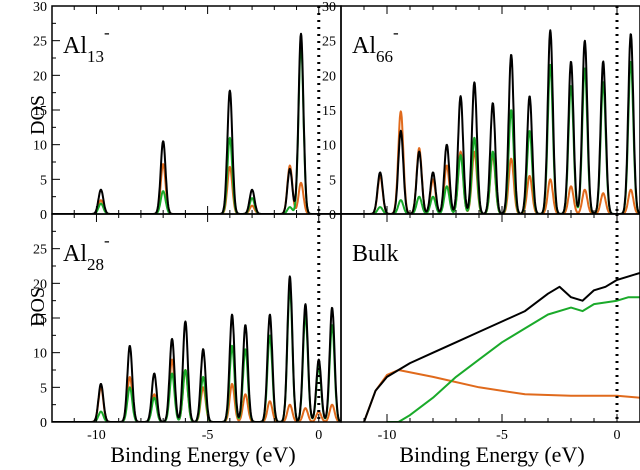 The image size is (640, 470). I want to click on x-axis-label-right: Binding Energy (eV), so click(491, 454).